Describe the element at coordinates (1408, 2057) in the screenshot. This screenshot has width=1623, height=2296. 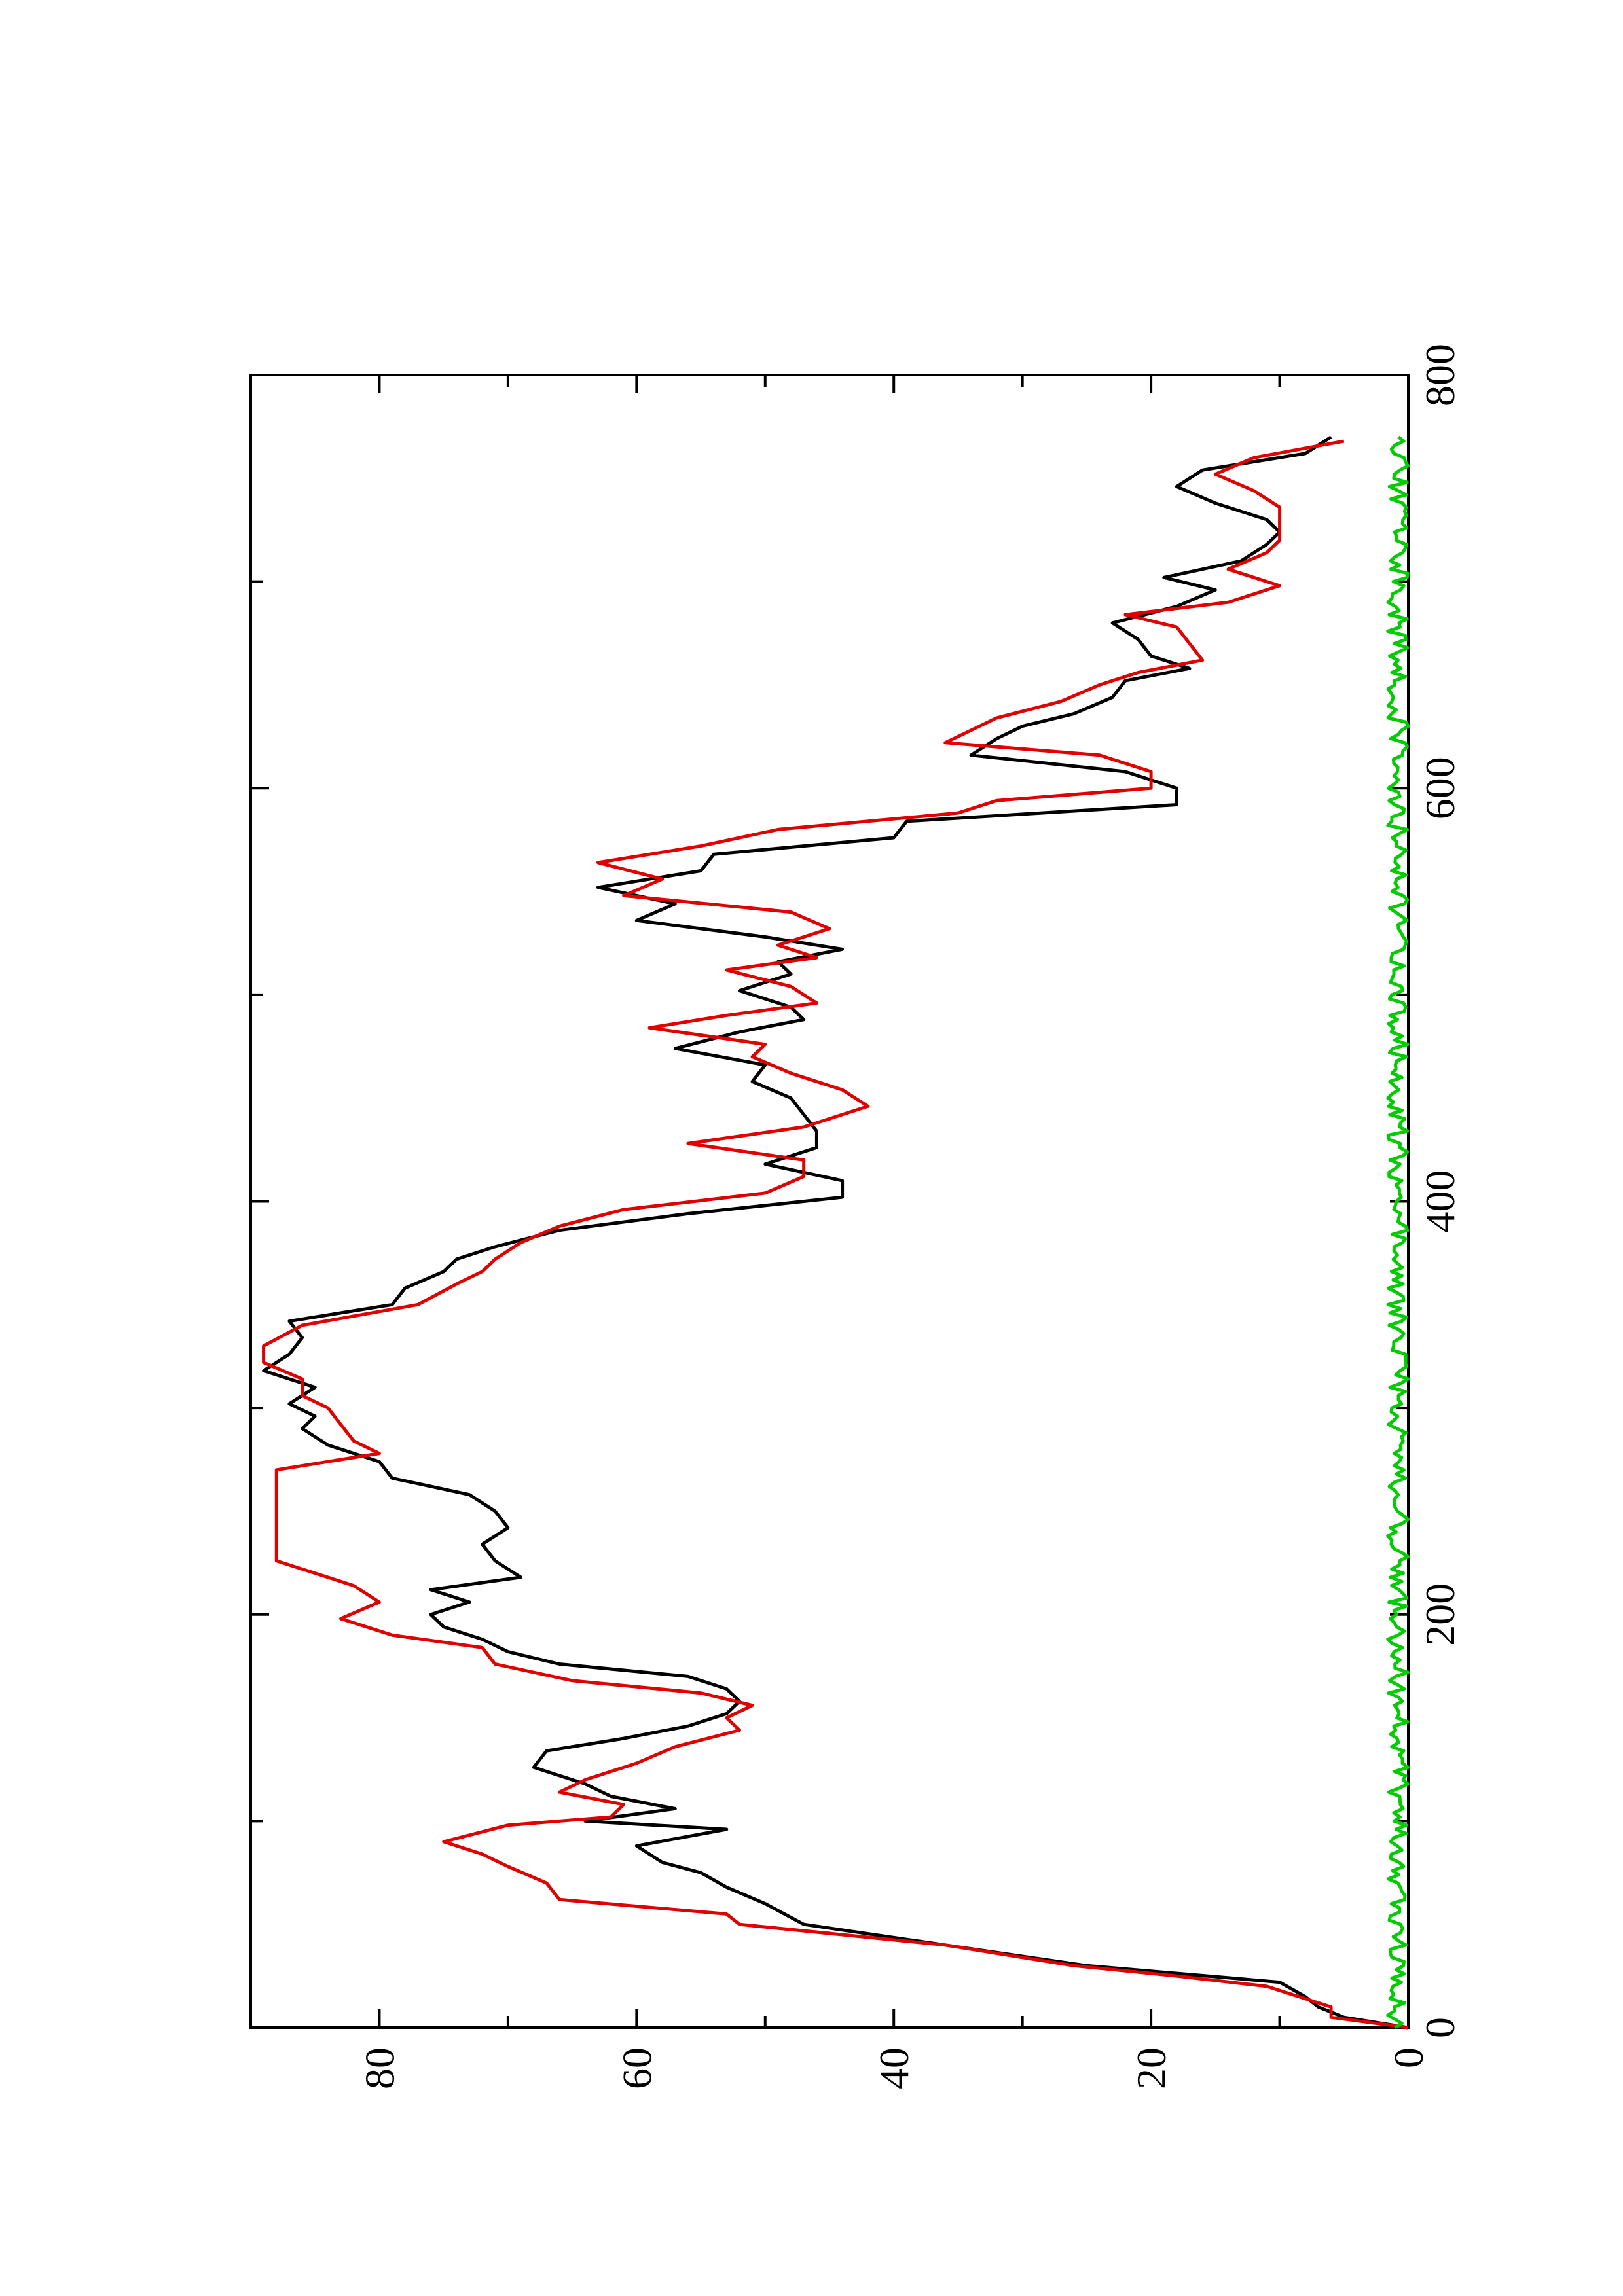
I see `y-tick-label: 0` at that location.